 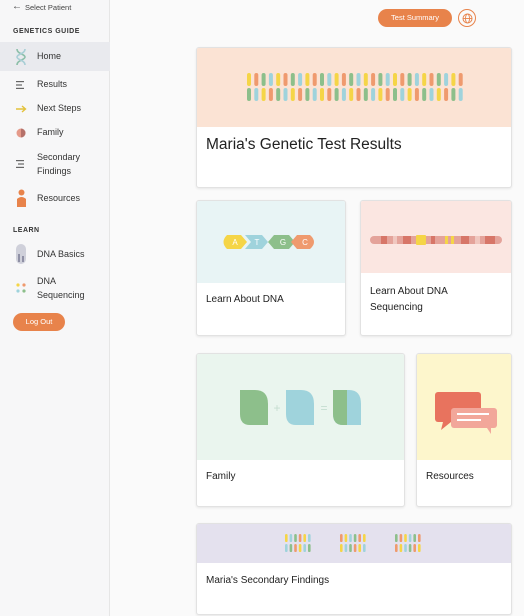 What do you see at coordinates (257, 242) in the screenshot?
I see `base-label-t: T` at bounding box center [257, 242].